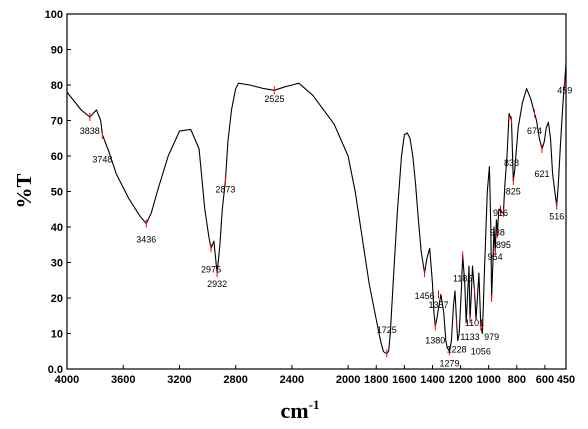 Image resolution: width=588 pixels, height=429 pixels. Describe the element at coordinates (57, 157) in the screenshot. I see `y-tick-label: 60` at that location.